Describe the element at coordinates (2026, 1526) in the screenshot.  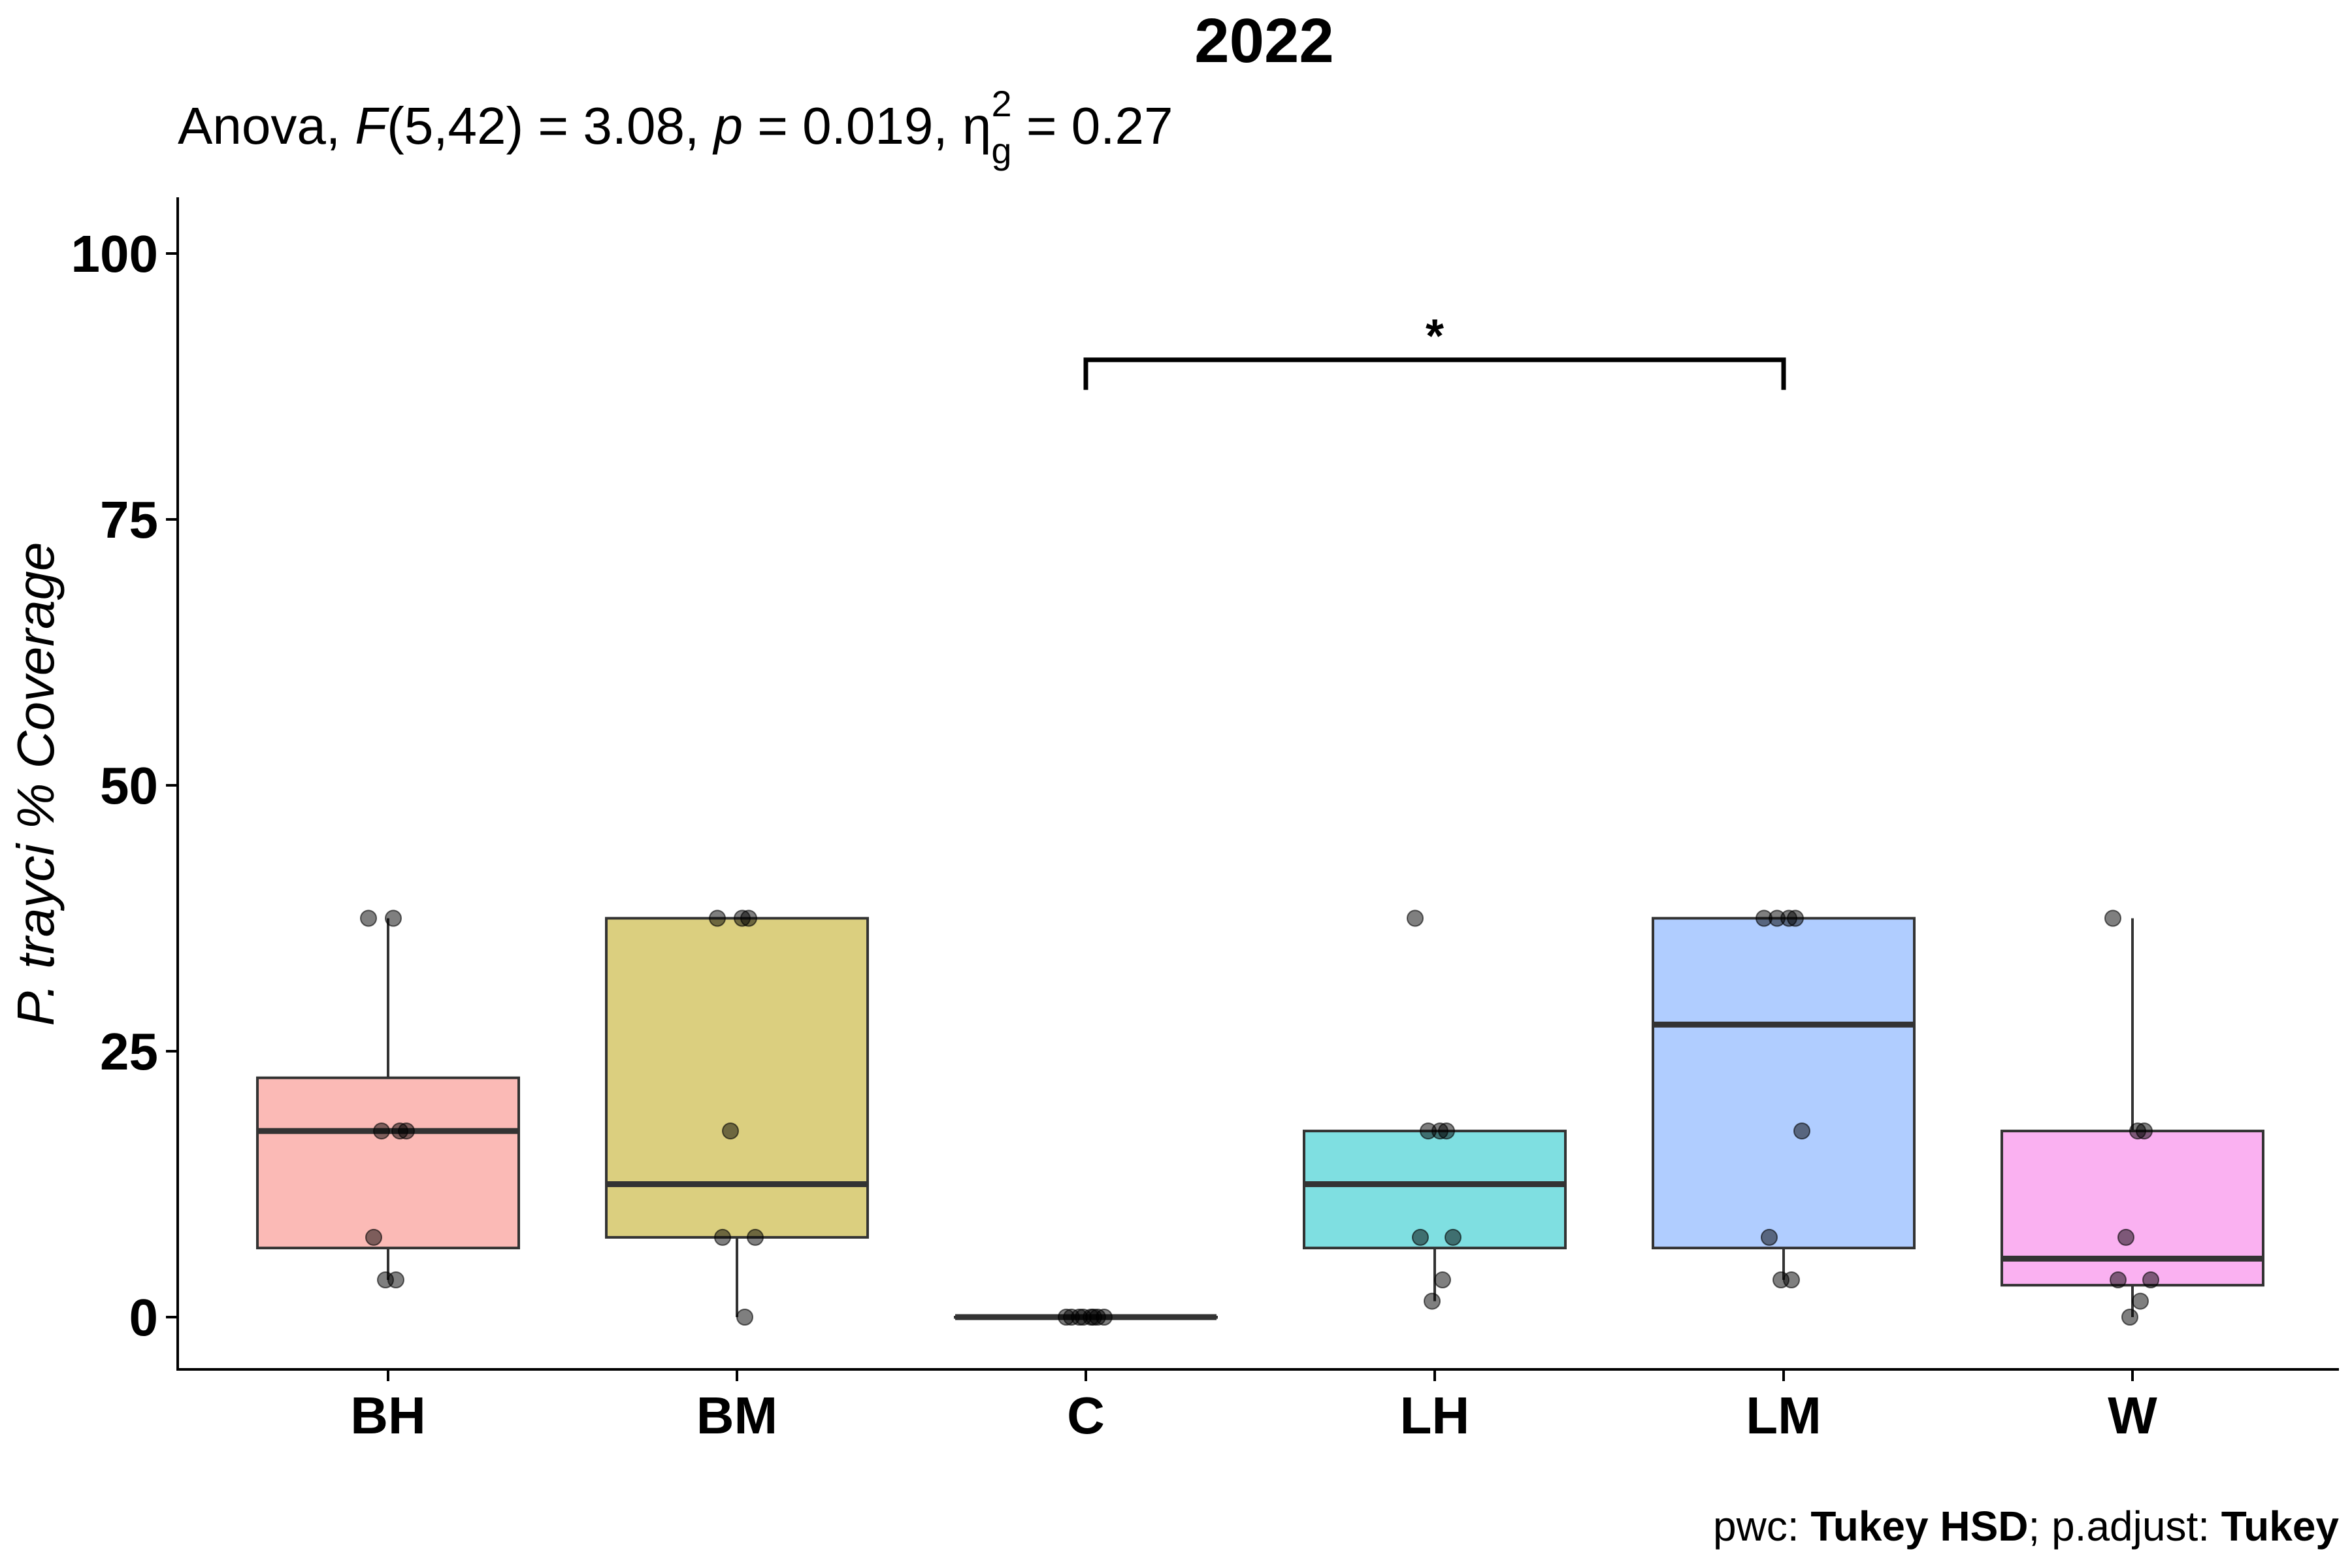
I see `chart-caption: pwc: Tukey HSD; p.adjust: Tukey` at that location.